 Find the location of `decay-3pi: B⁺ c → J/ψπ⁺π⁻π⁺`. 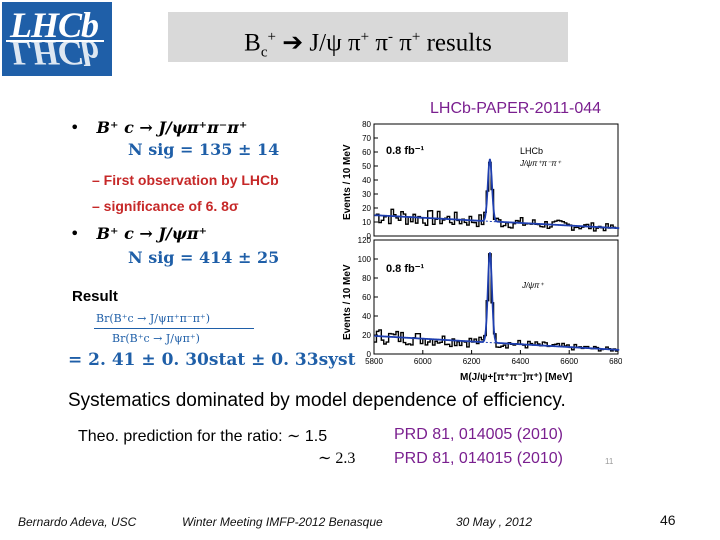

decay-3pi: B⁺ c → J/ψπ⁺π⁻π⁺ is located at coordinates (172, 127).